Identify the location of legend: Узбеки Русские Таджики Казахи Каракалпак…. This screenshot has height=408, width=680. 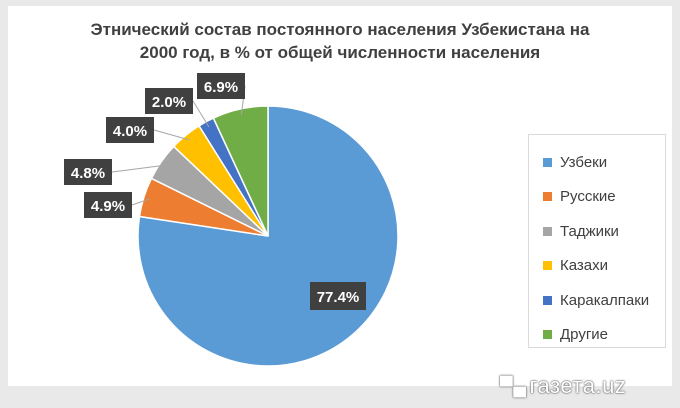
(597, 241).